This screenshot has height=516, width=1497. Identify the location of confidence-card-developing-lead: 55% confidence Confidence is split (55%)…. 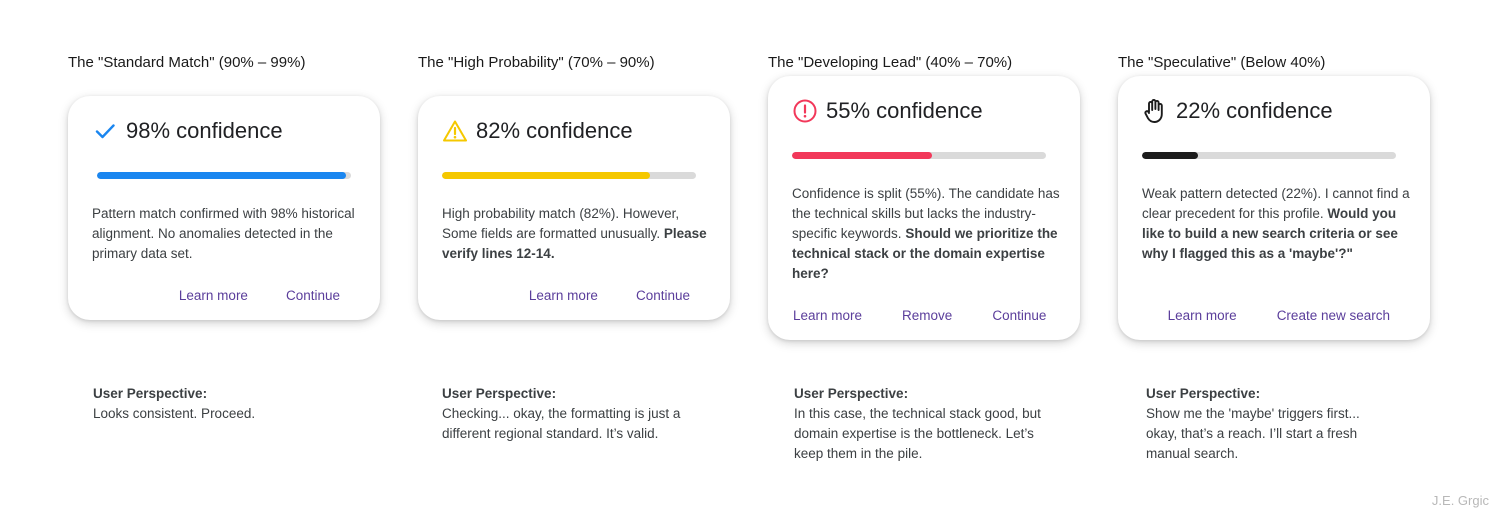
(924, 208).